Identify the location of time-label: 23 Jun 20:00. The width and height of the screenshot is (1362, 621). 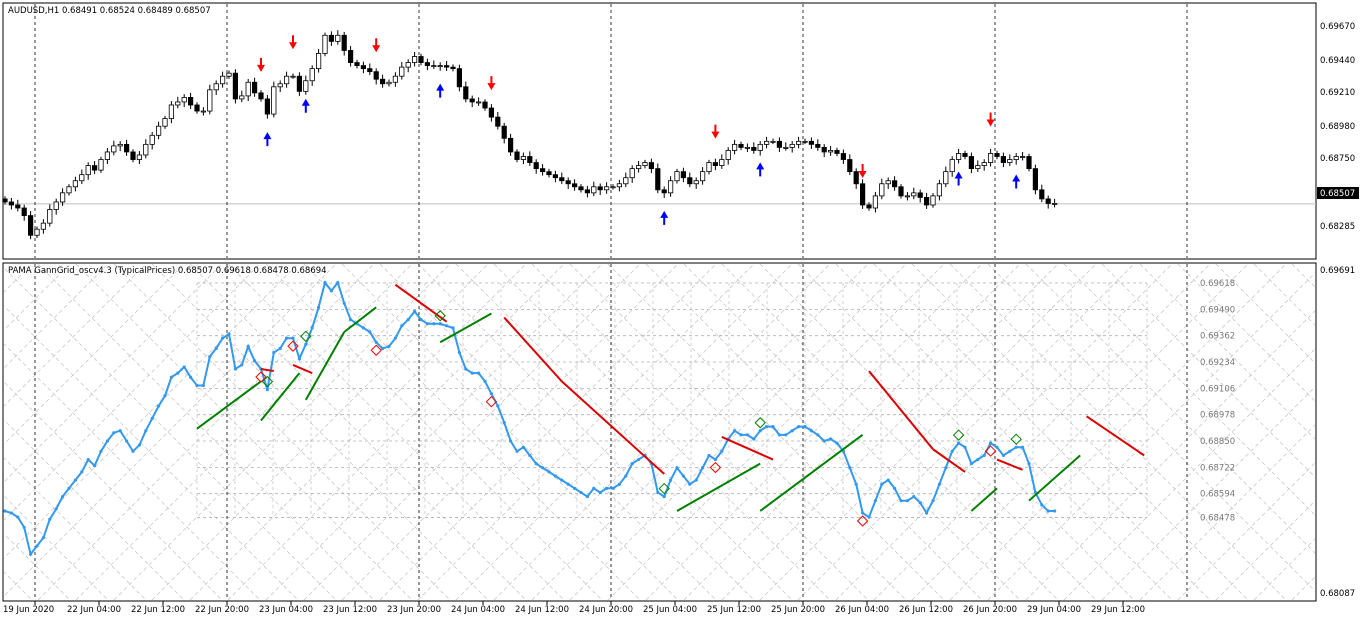
(414, 610).